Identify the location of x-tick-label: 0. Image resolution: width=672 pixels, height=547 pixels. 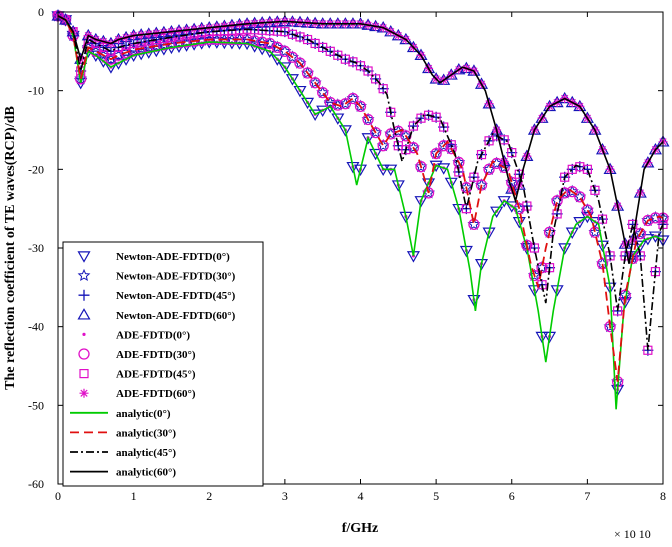
(58, 496).